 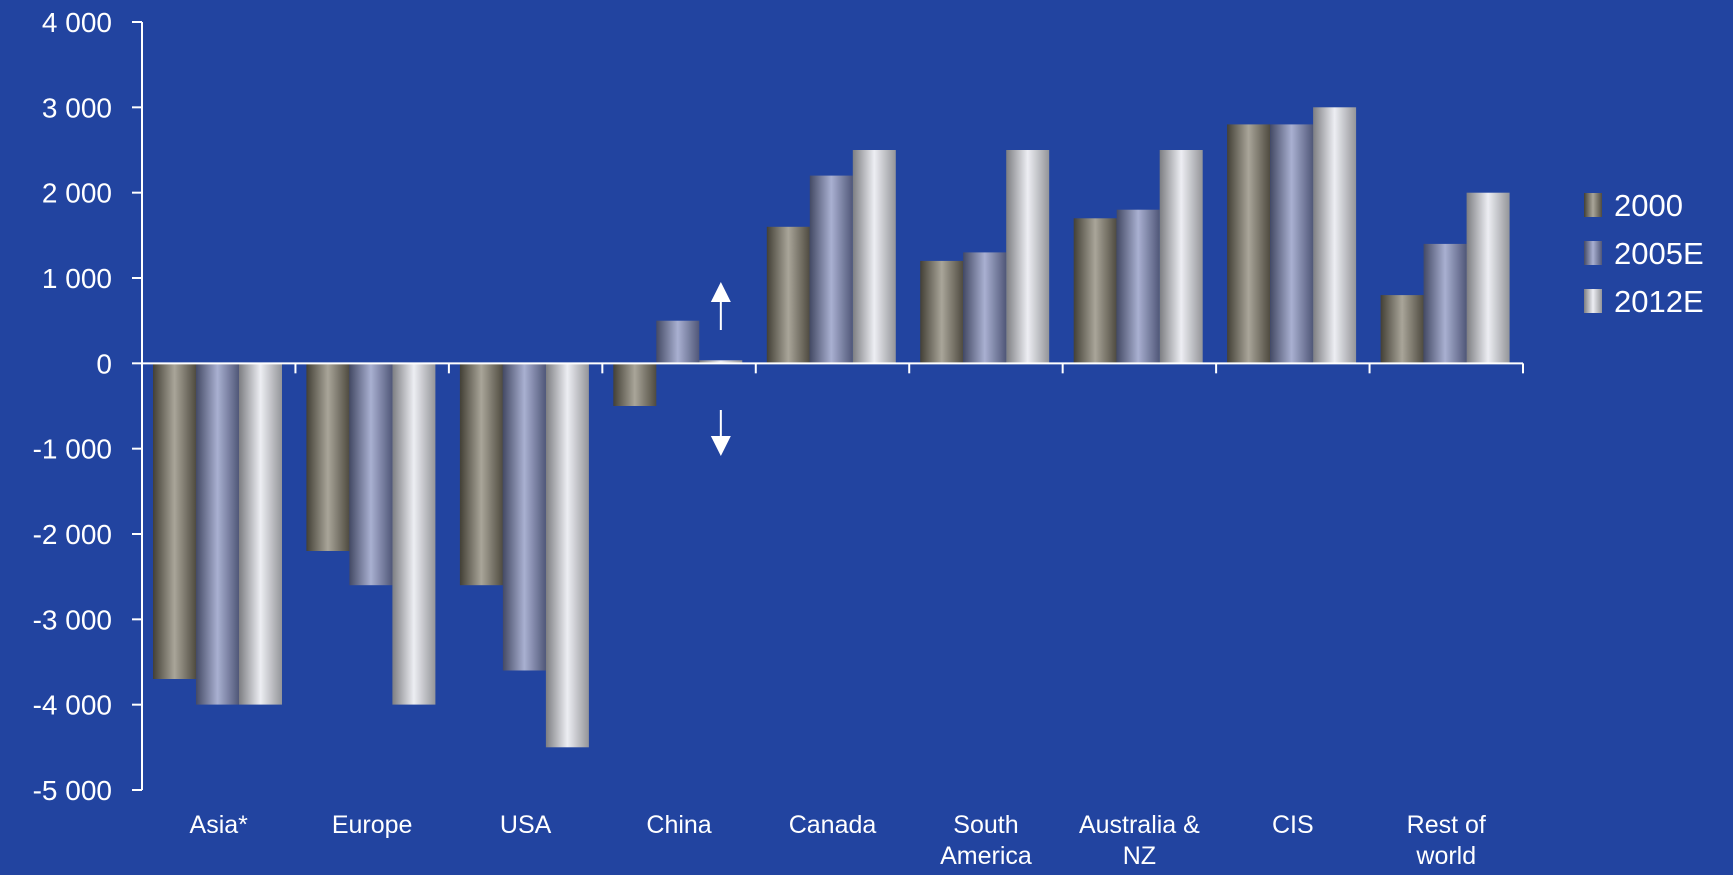 What do you see at coordinates (72, 449) in the screenshot?
I see `y-tick-label: -1 000` at bounding box center [72, 449].